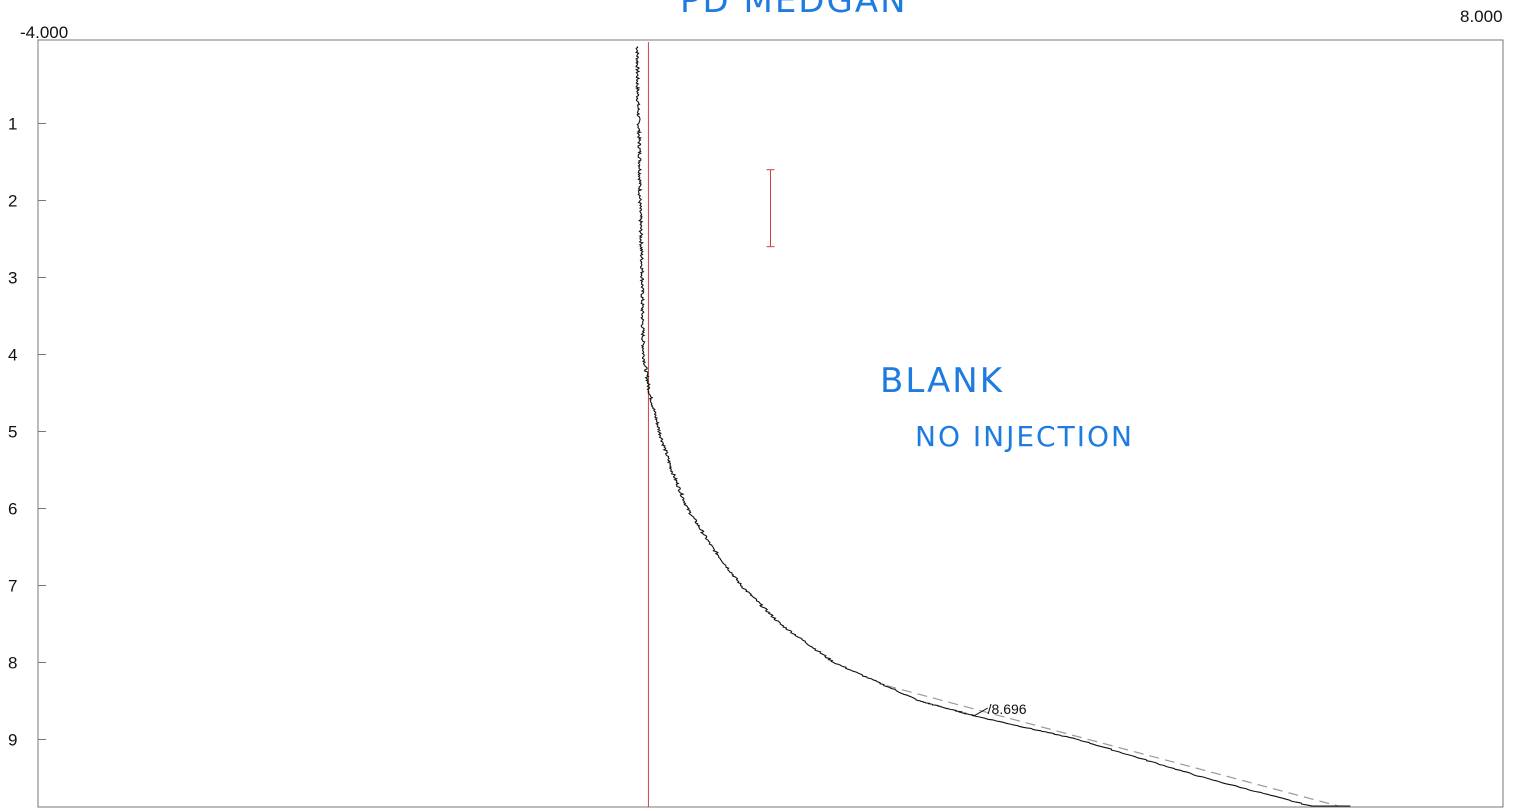 This screenshot has height=811, width=1518. Describe the element at coordinates (12, 586) in the screenshot. I see `time-tick-label-7: 7` at that location.